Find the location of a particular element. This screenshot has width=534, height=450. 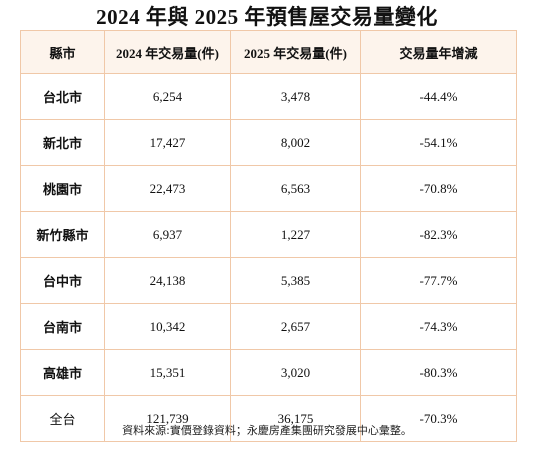

volume-2025-cell: 3,478 is located at coordinates (295, 96).